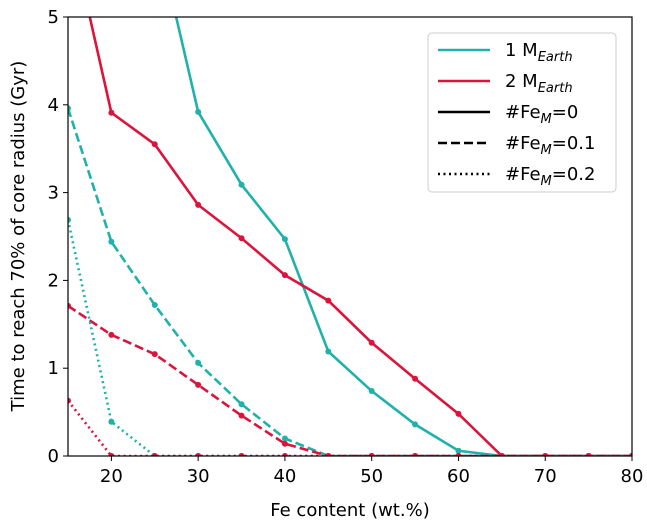 This screenshot has width=647, height=527. What do you see at coordinates (521, 50) in the screenshot?
I see `legend-label-part: 1 M` at bounding box center [521, 50].